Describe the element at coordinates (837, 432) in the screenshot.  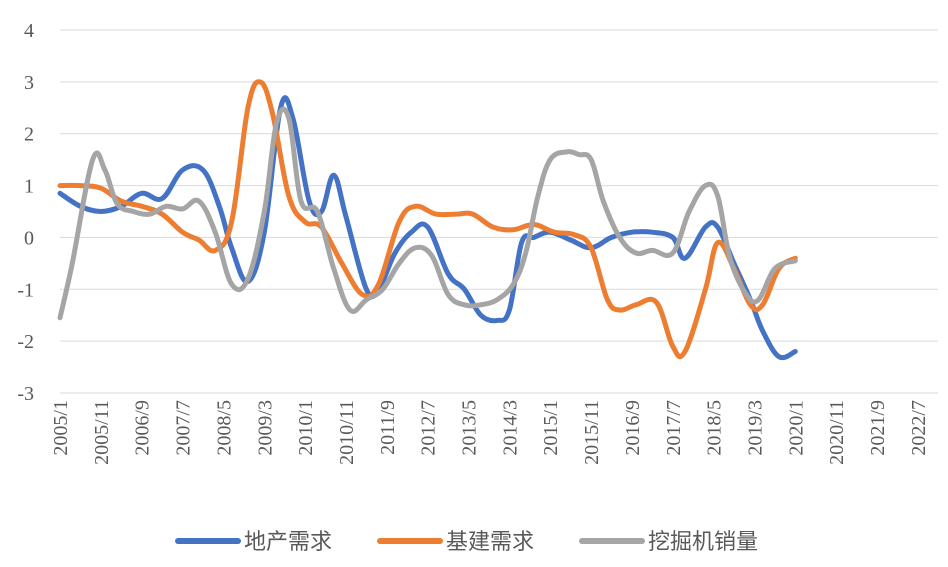
I see `x-tick-label: 2020/11` at that location.